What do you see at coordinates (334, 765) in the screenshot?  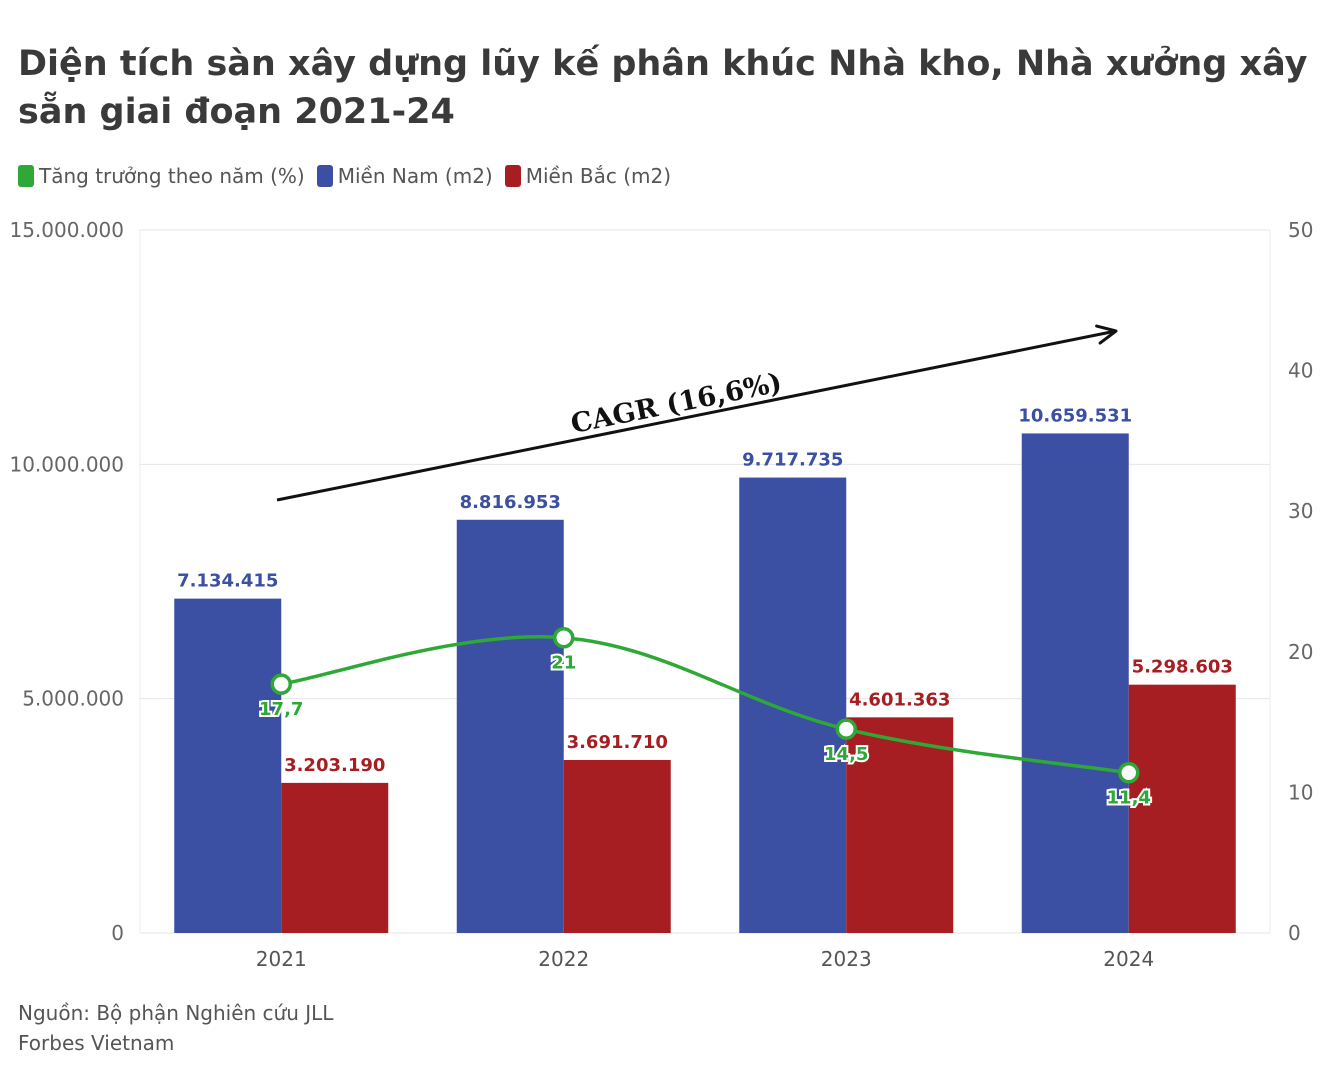 I see `data-label-north: 3.203.190` at bounding box center [334, 765].